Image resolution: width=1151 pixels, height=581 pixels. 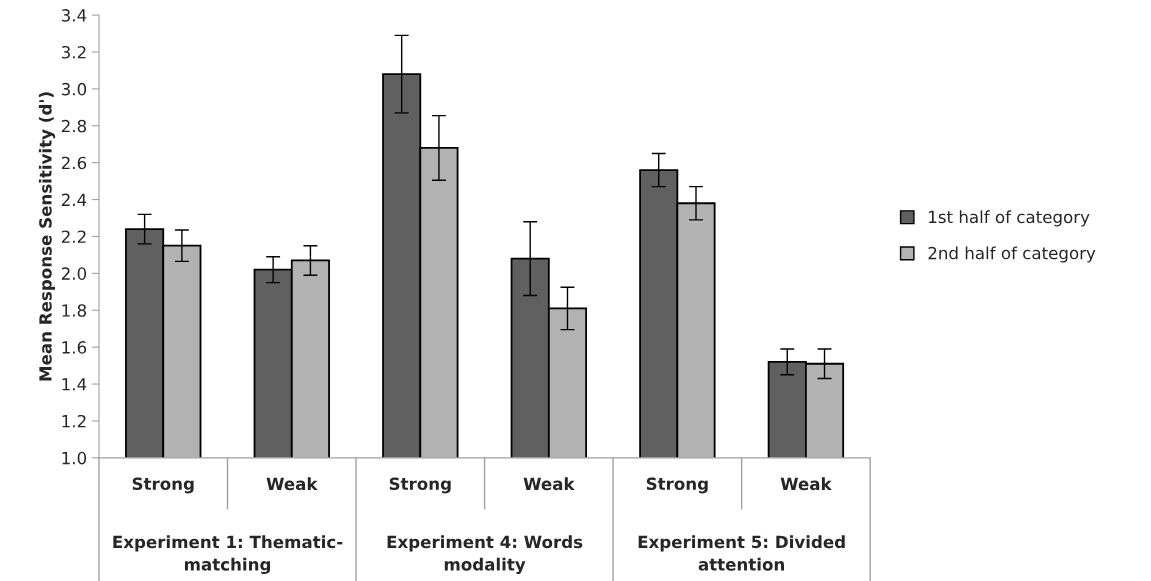 What do you see at coordinates (74, 273) in the screenshot?
I see `y-tick-label: 2.0` at bounding box center [74, 273].